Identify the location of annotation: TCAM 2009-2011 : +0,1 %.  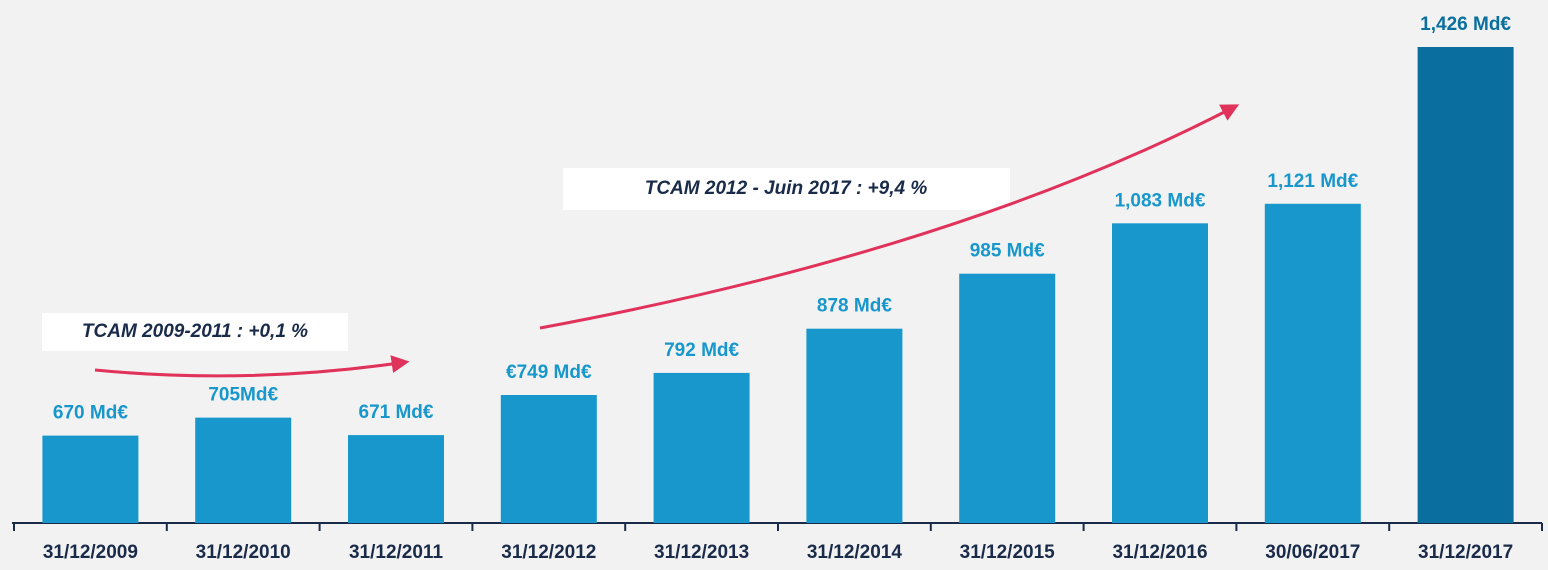
(195, 331).